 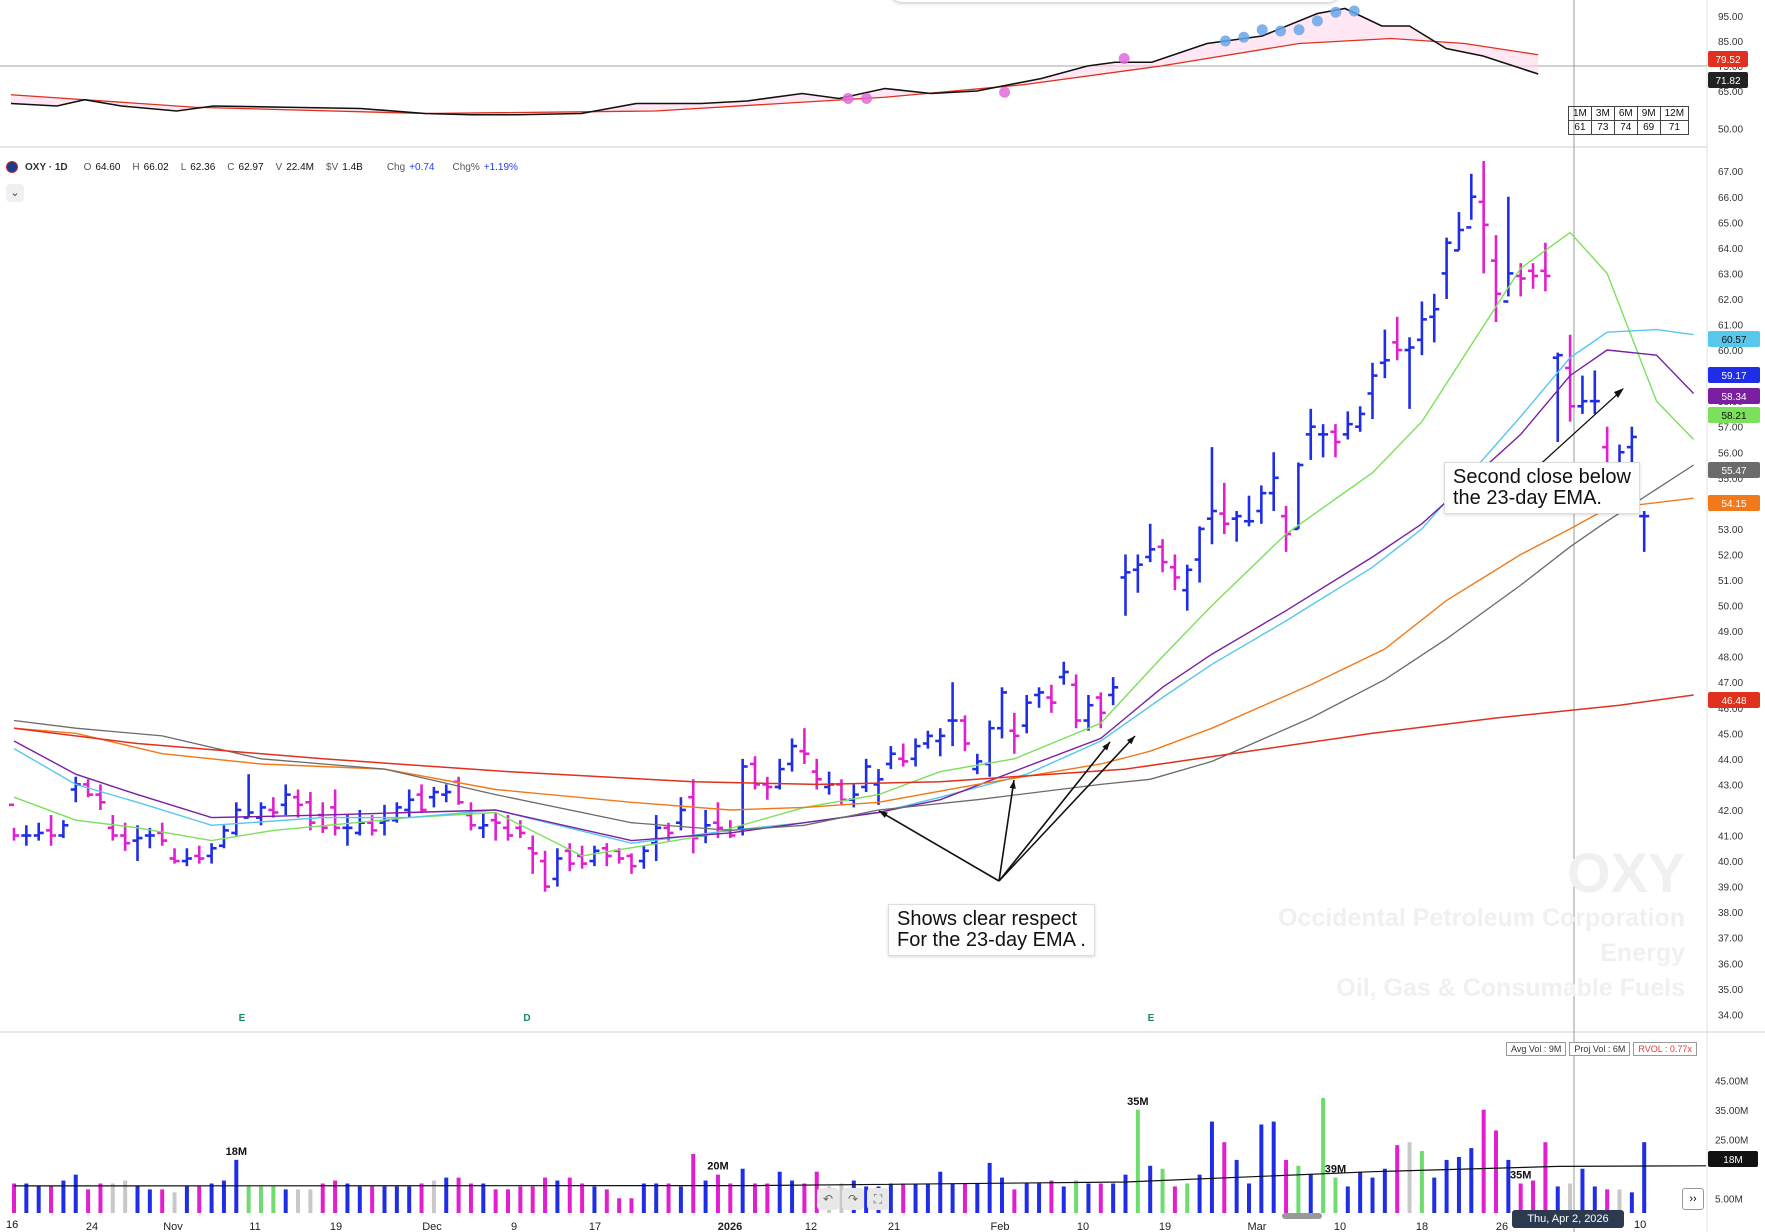 What do you see at coordinates (1730, 658) in the screenshot?
I see `price-tick-label: 48.00` at bounding box center [1730, 658].